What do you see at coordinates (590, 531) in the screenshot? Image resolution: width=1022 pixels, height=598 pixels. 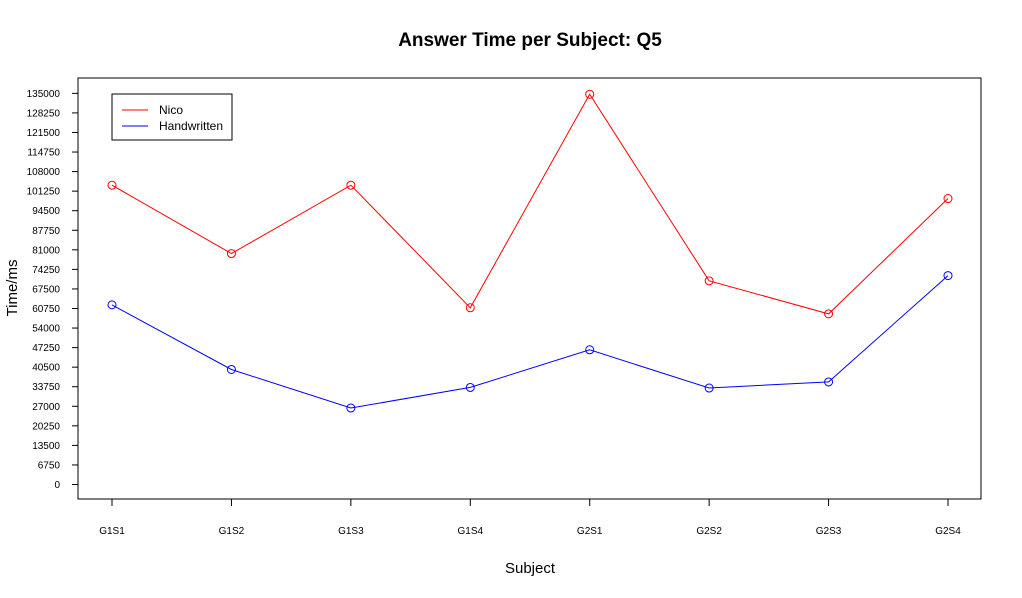 I see `x-tick-label: G2S1` at bounding box center [590, 531].